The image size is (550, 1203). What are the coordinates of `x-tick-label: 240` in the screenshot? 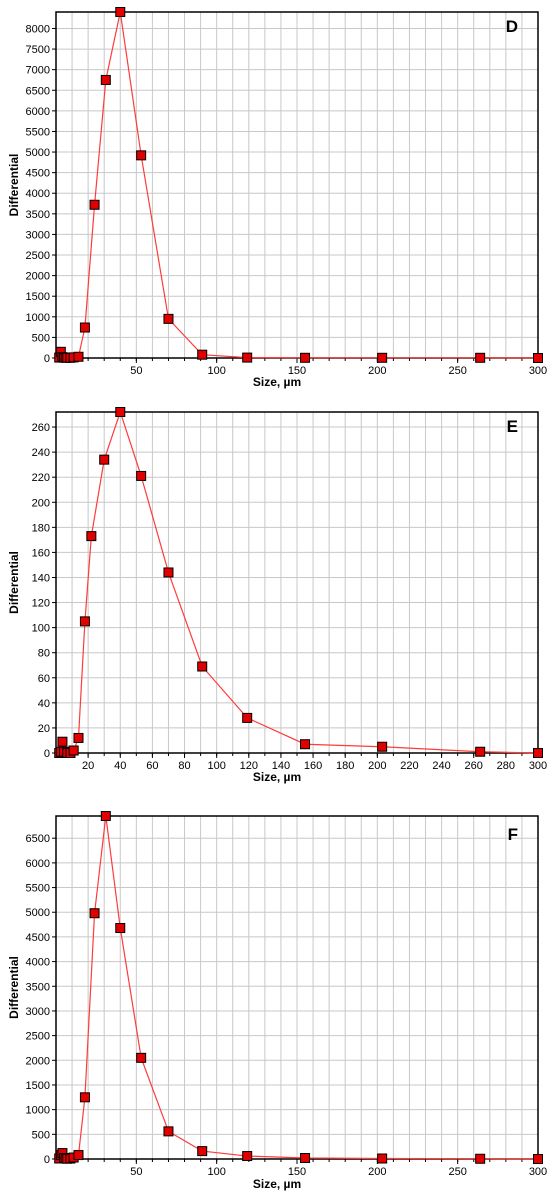 It's located at (441, 766).